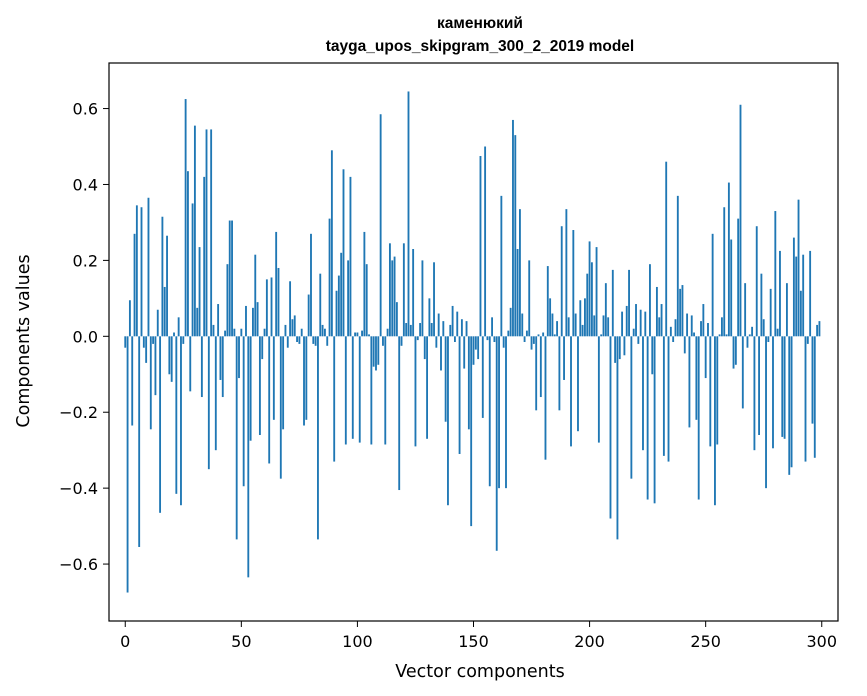 This screenshot has width=867, height=696. Describe the element at coordinates (85, 109) in the screenshot. I see `y-tick-label: 0.6` at that location.